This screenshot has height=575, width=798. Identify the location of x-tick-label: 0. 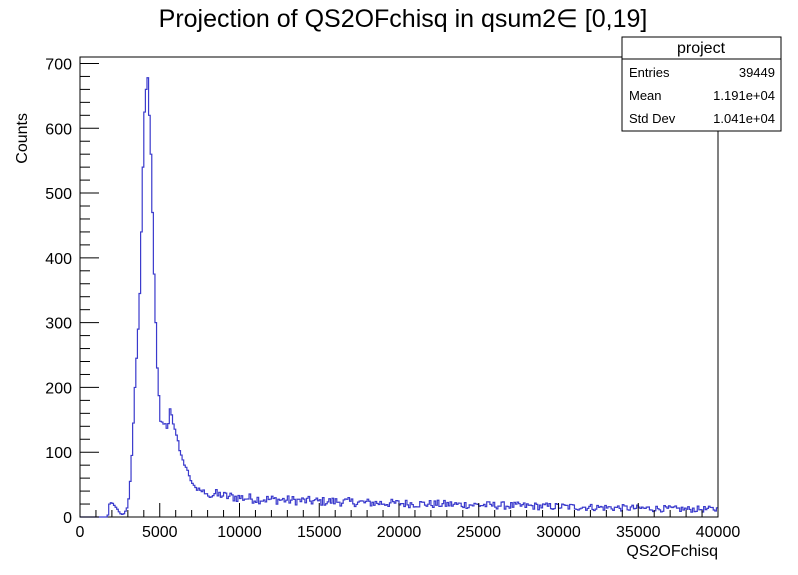
(80, 532).